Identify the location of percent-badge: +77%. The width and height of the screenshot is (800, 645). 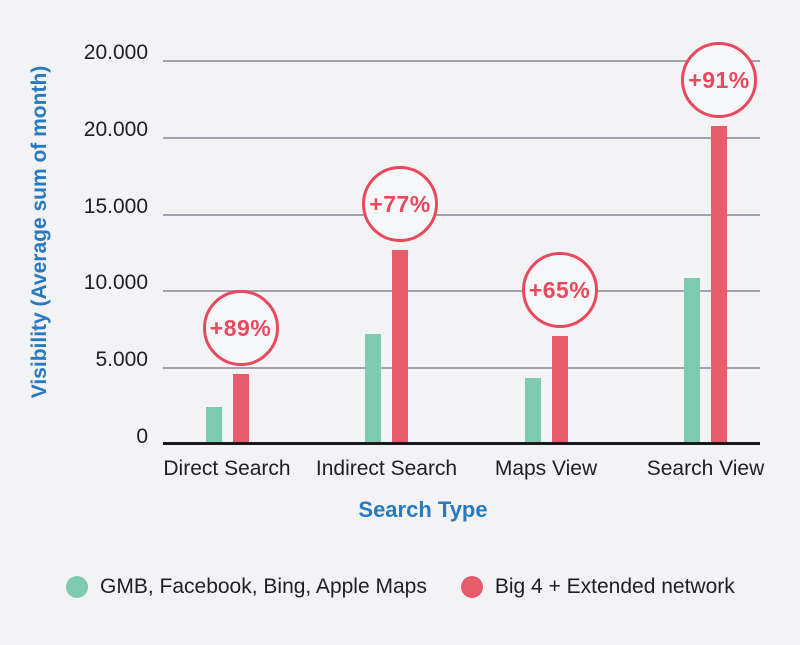
(400, 204).